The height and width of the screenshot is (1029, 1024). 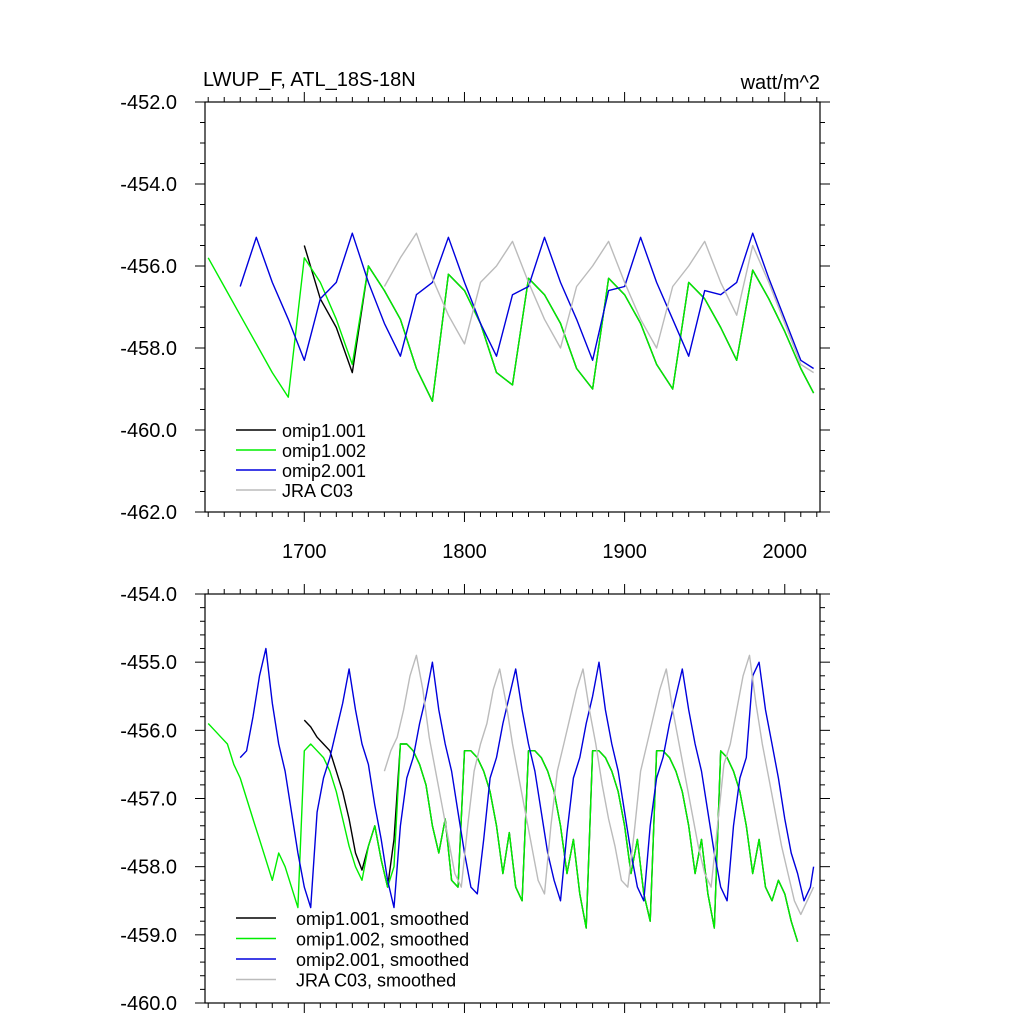 I want to click on top-y-tick-label: -462.0, so click(x=148, y=513).